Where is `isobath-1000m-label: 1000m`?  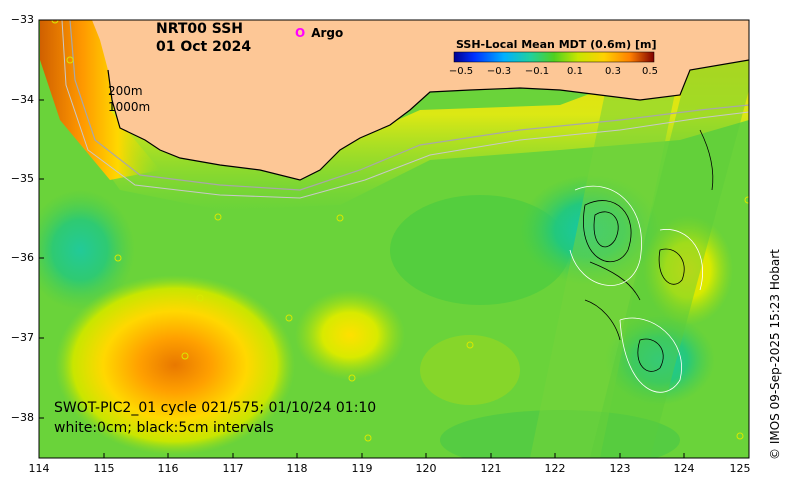
isobath-1000m-label: 1000m is located at coordinates (129, 107).